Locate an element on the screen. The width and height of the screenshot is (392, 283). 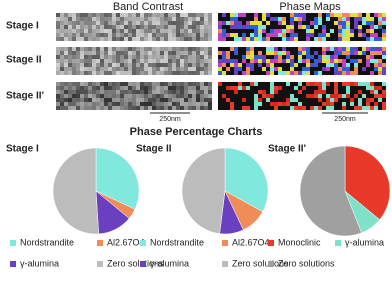
legend-swatch is located at coordinates (143, 243).